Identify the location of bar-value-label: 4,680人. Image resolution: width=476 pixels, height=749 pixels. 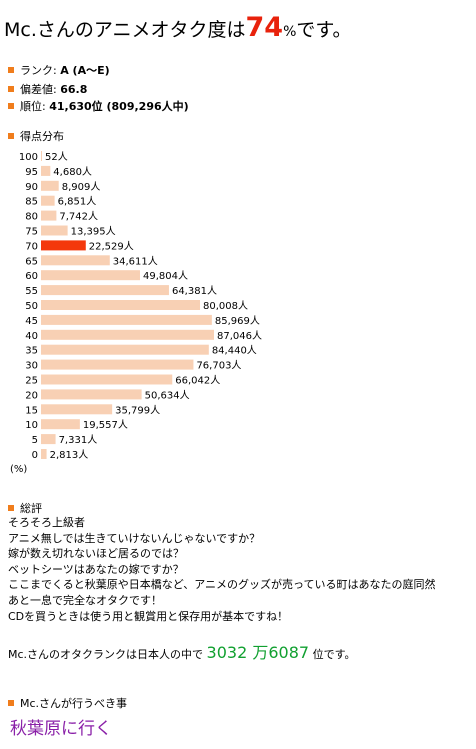
(72, 172).